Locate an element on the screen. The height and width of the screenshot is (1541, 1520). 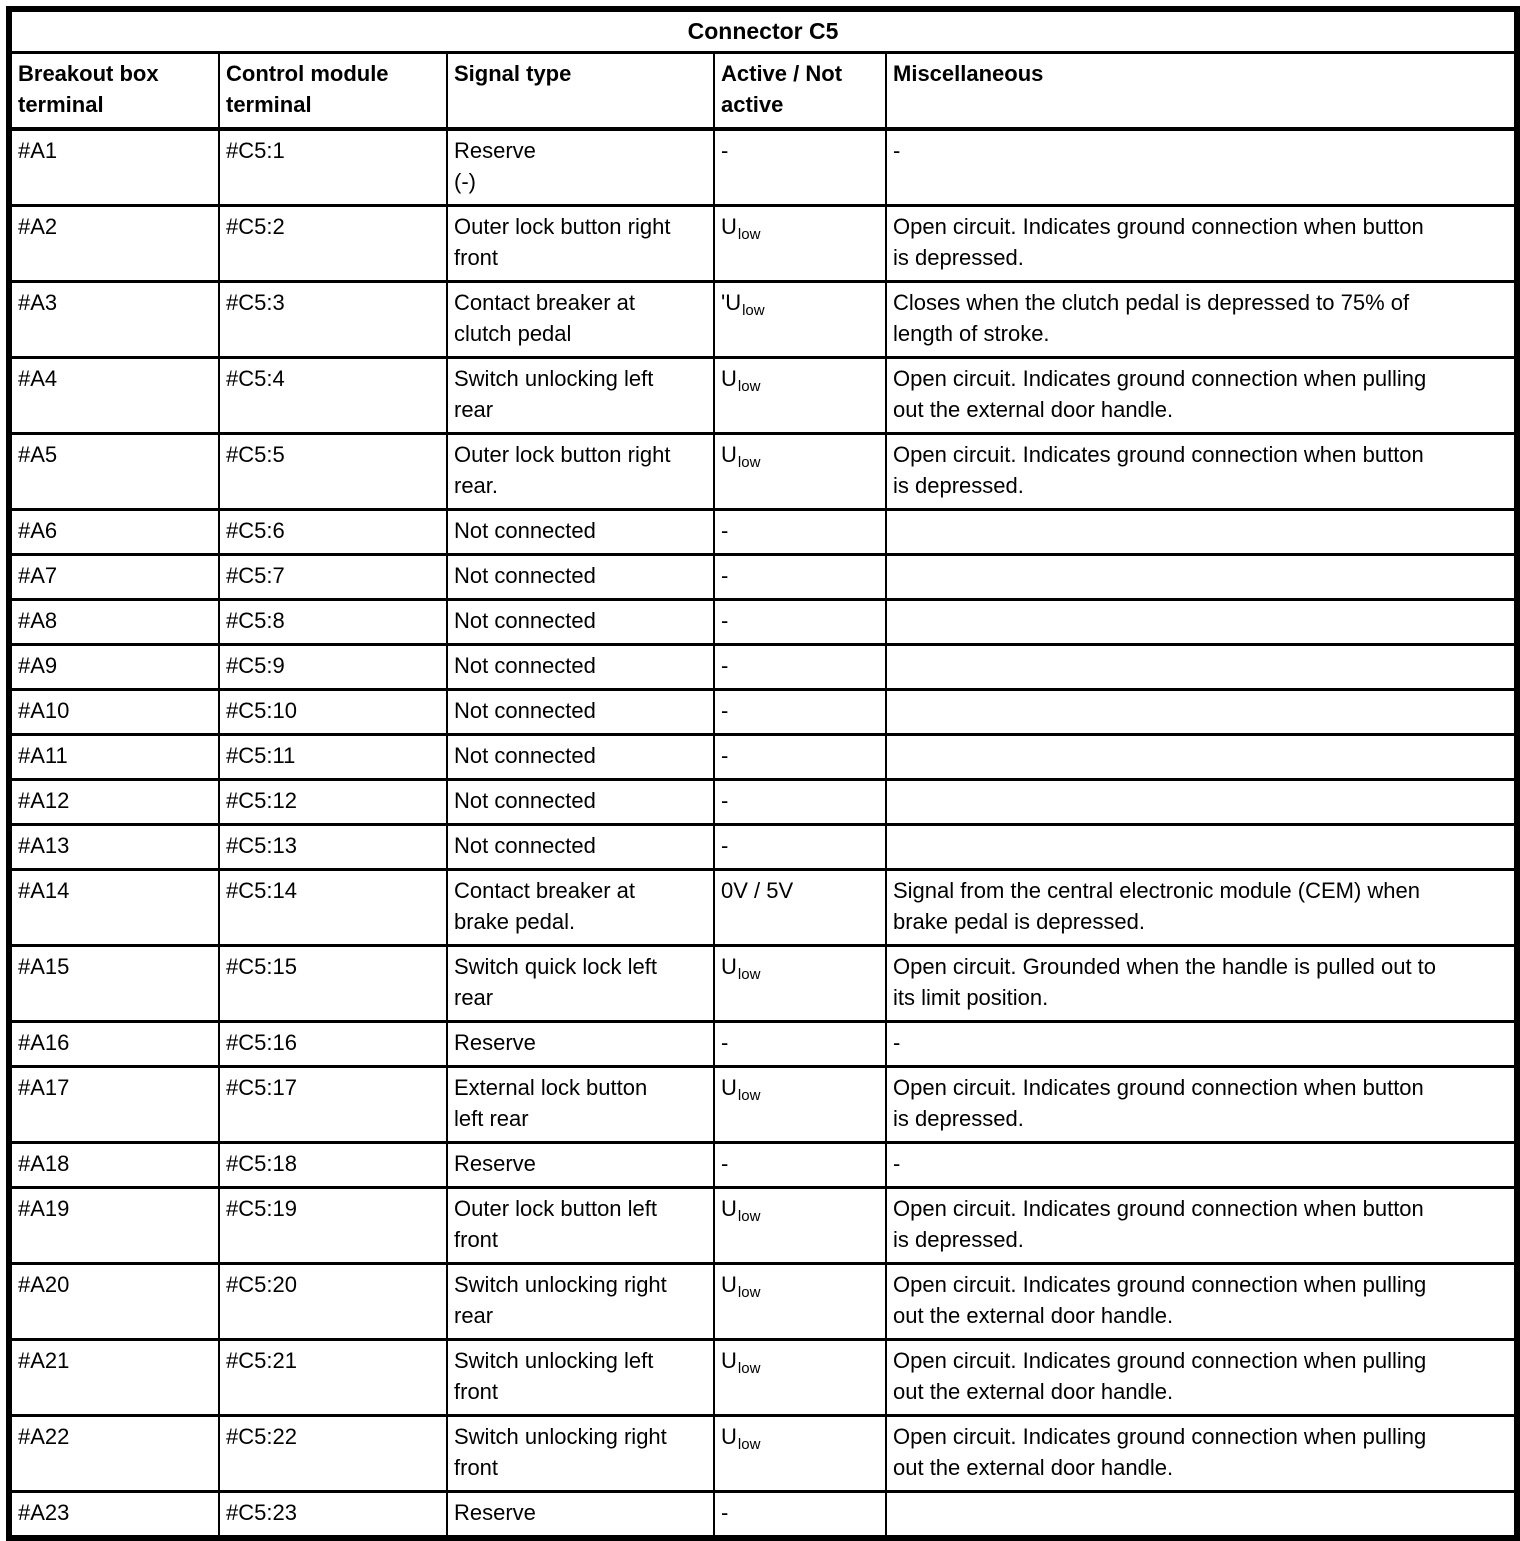
cell-module-terminal: #C5:6 is located at coordinates (333, 532).